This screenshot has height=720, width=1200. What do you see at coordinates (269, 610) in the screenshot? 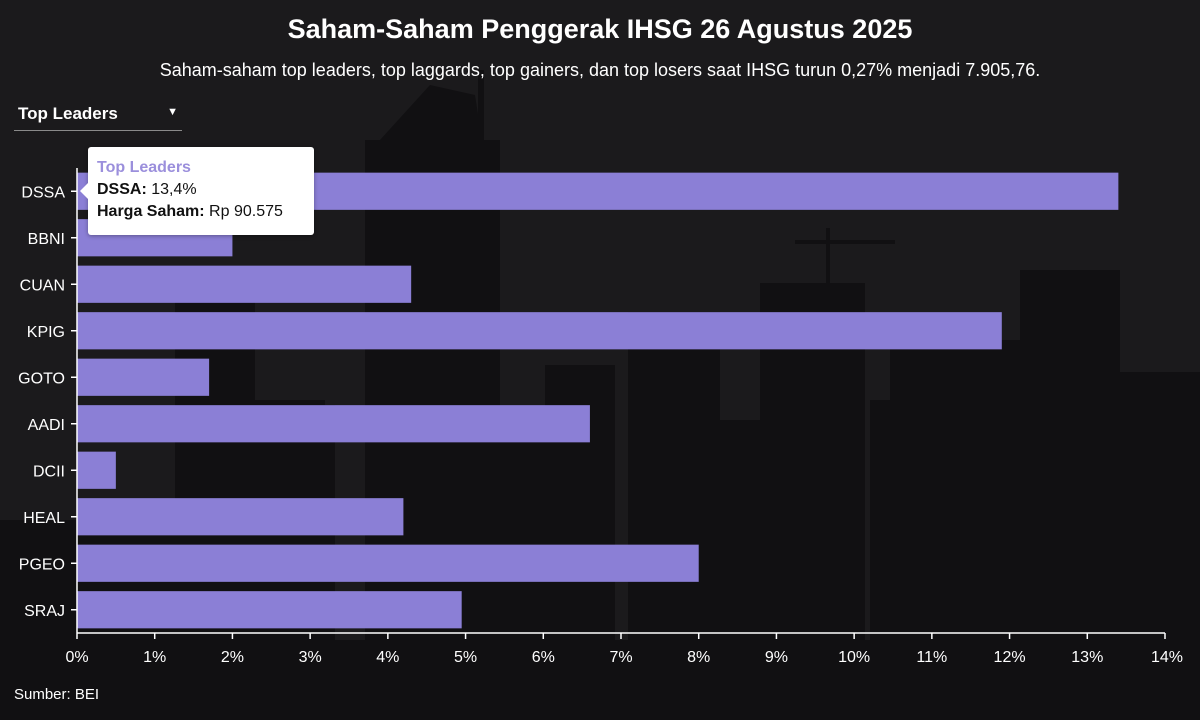
I see `bar-sraj` at bounding box center [269, 610].